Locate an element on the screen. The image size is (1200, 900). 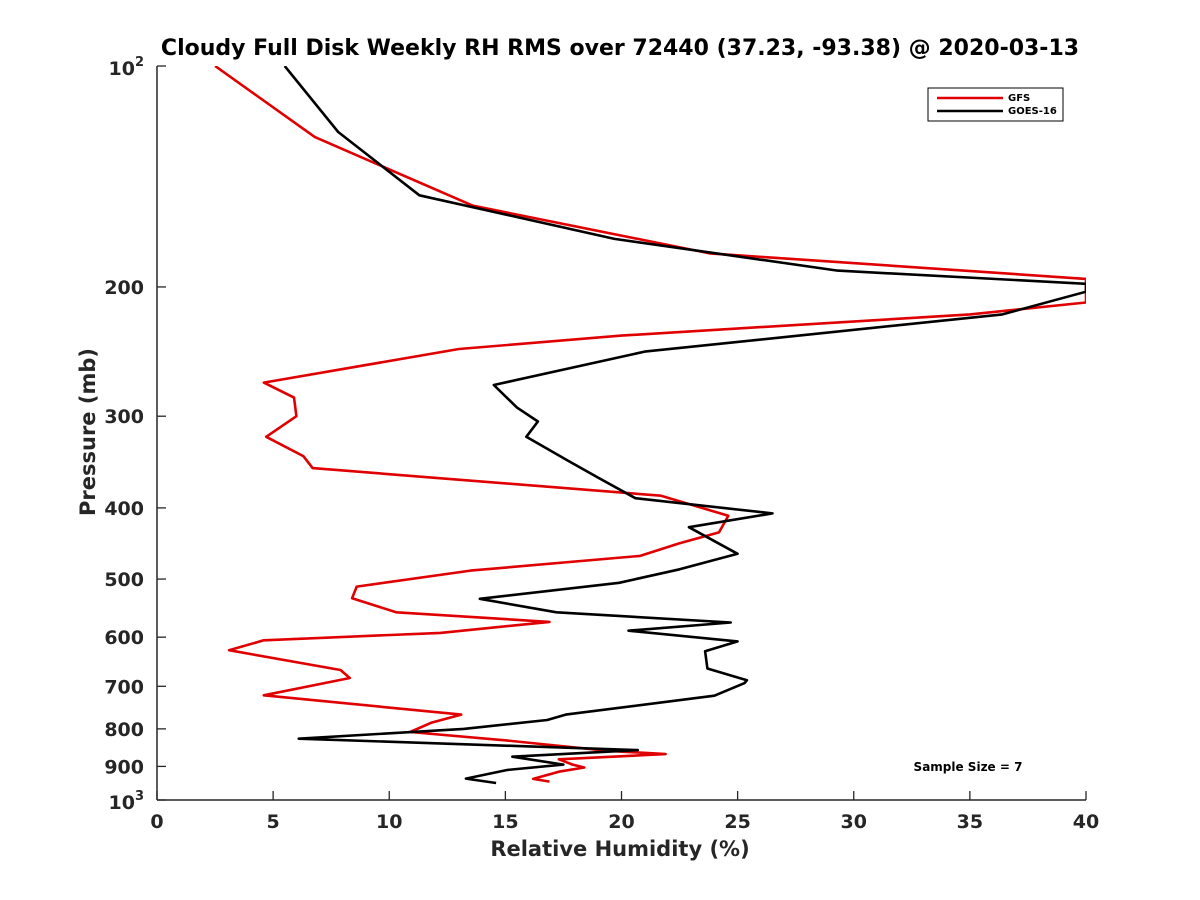
x-tick-label: 35 is located at coordinates (970, 822).